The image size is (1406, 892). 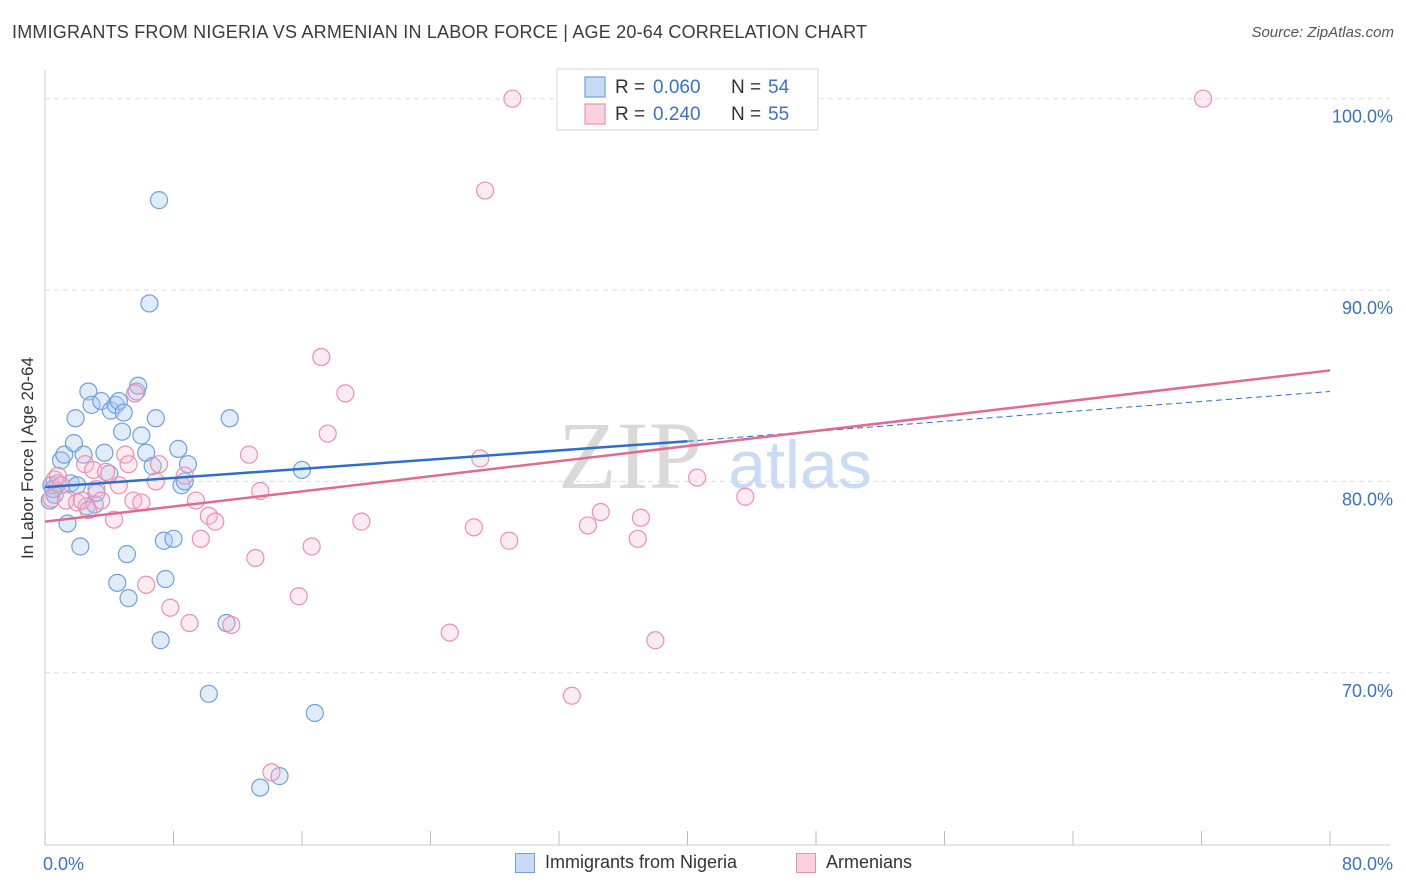 What do you see at coordinates (1322, 32) in the screenshot?
I see `source-credit: Source: ZipAtlas.com` at bounding box center [1322, 32].